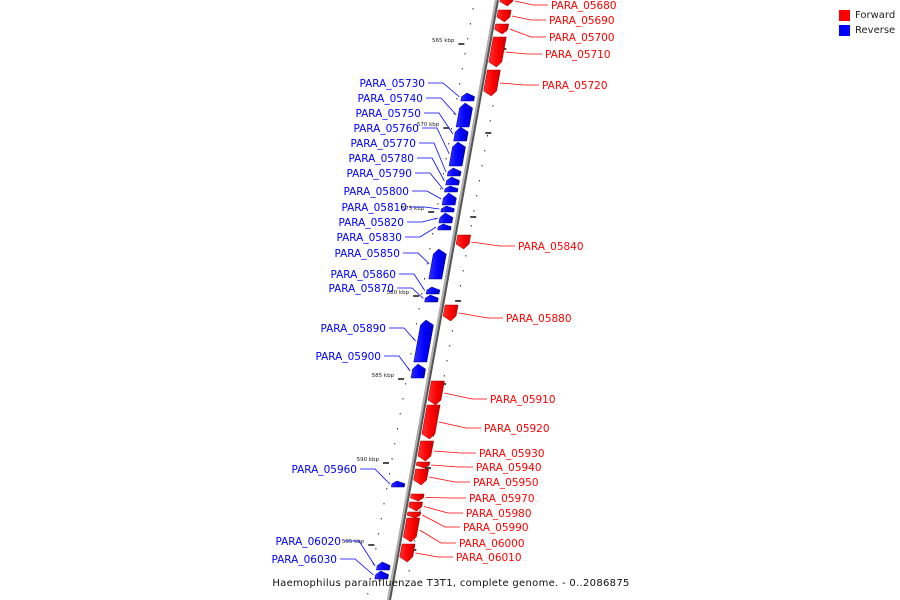  What do you see at coordinates (383, 144) in the screenshot?
I see `gene-label-para_05770: PARA_05770` at bounding box center [383, 144].